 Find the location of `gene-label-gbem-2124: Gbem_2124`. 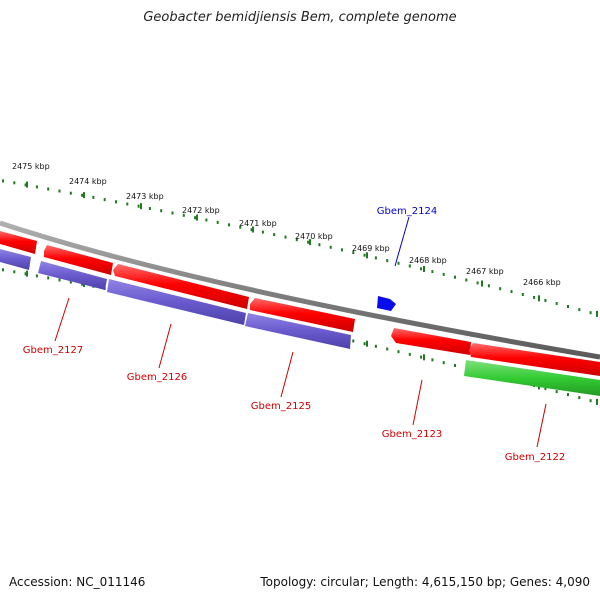

gene-label-gbem-2124: Gbem_2124 is located at coordinates (407, 211).